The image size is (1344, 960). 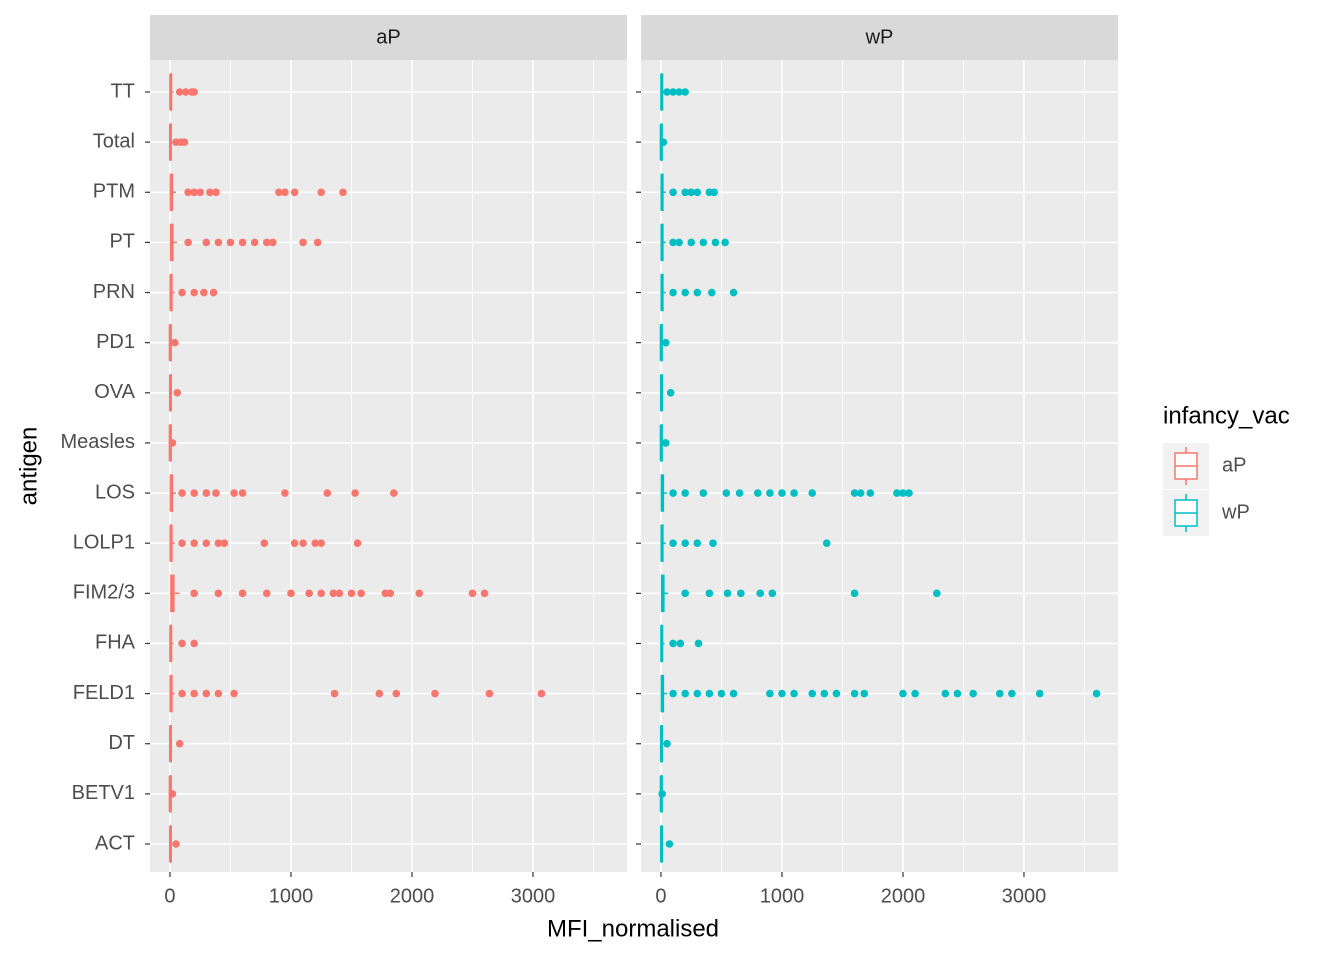 What do you see at coordinates (121, 743) in the screenshot?
I see `y-tick-label: DT` at bounding box center [121, 743].